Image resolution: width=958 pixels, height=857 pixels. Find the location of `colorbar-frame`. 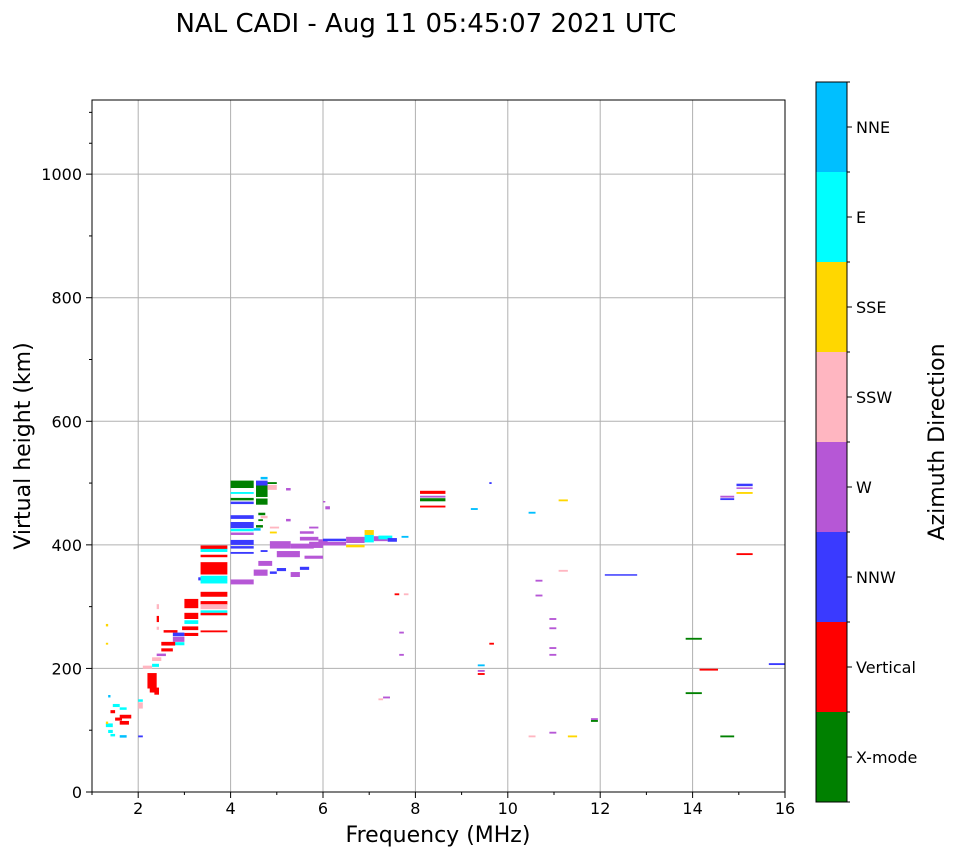

colorbar-frame is located at coordinates (831, 442).